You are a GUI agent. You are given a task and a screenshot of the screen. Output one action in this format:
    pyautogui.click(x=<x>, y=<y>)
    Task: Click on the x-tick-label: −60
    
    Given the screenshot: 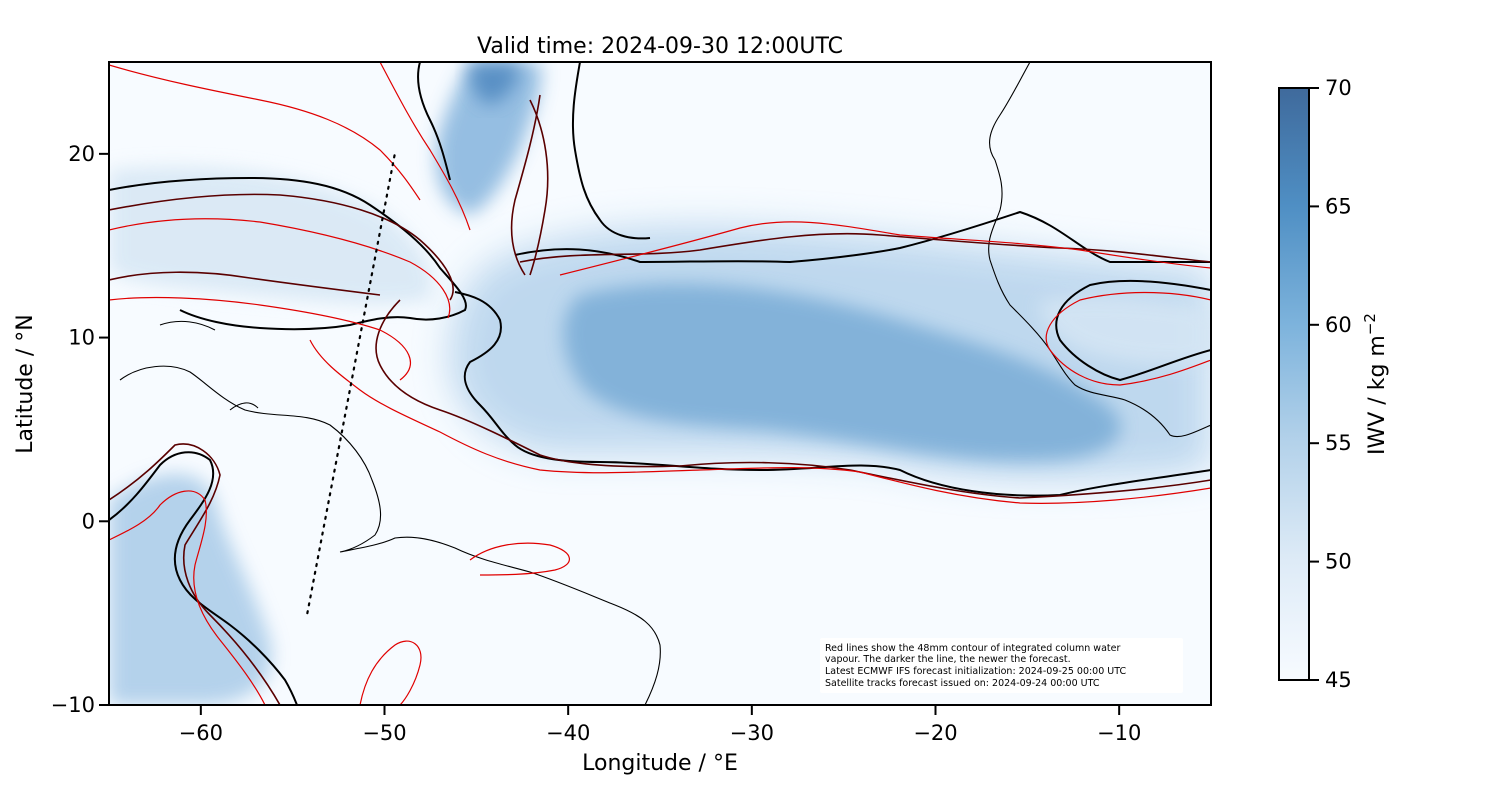 What is the action you would take?
    pyautogui.click(x=201, y=733)
    